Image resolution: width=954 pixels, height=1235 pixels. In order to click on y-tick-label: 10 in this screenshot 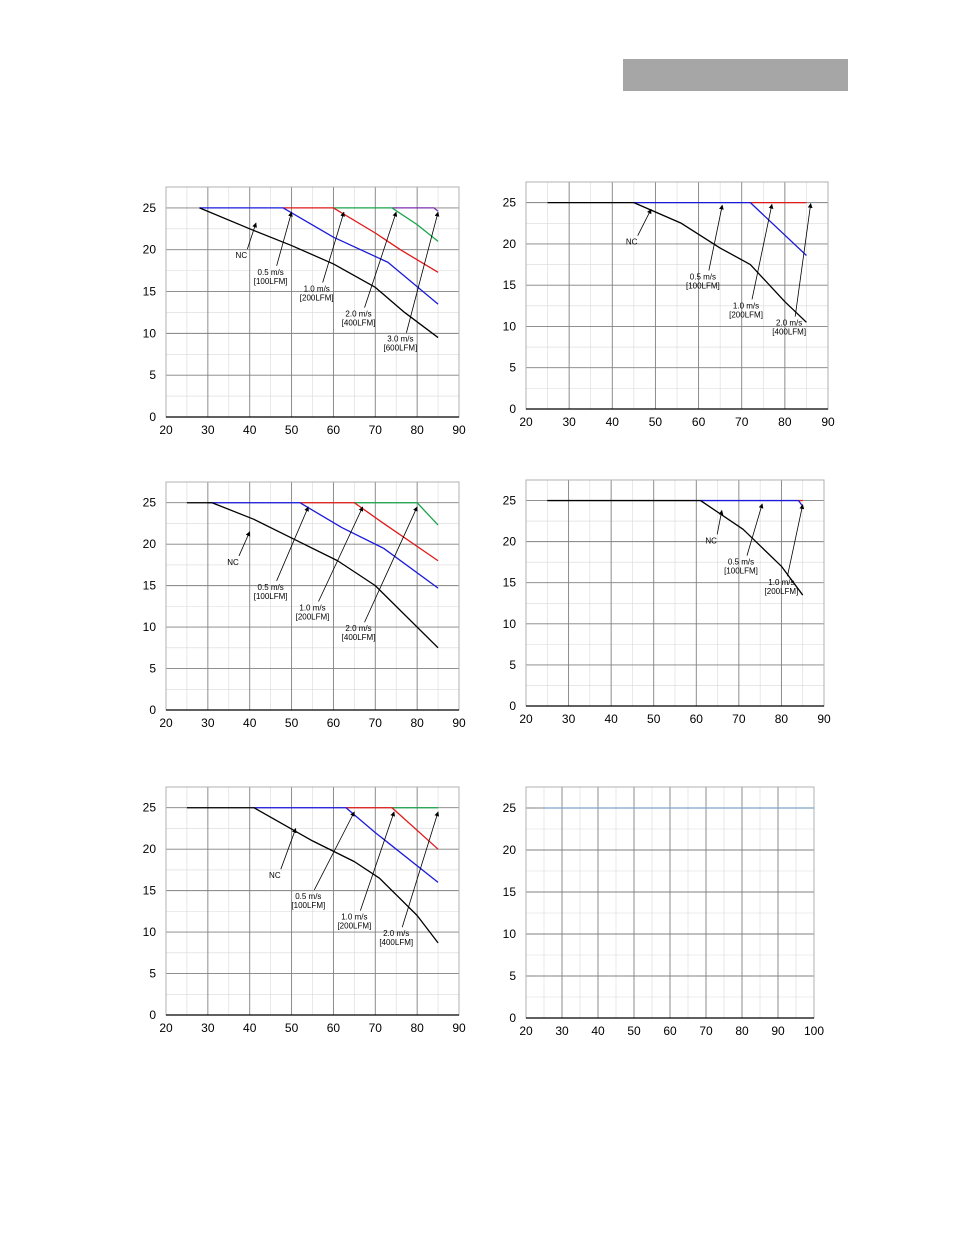, I will do `click(150, 932)`.